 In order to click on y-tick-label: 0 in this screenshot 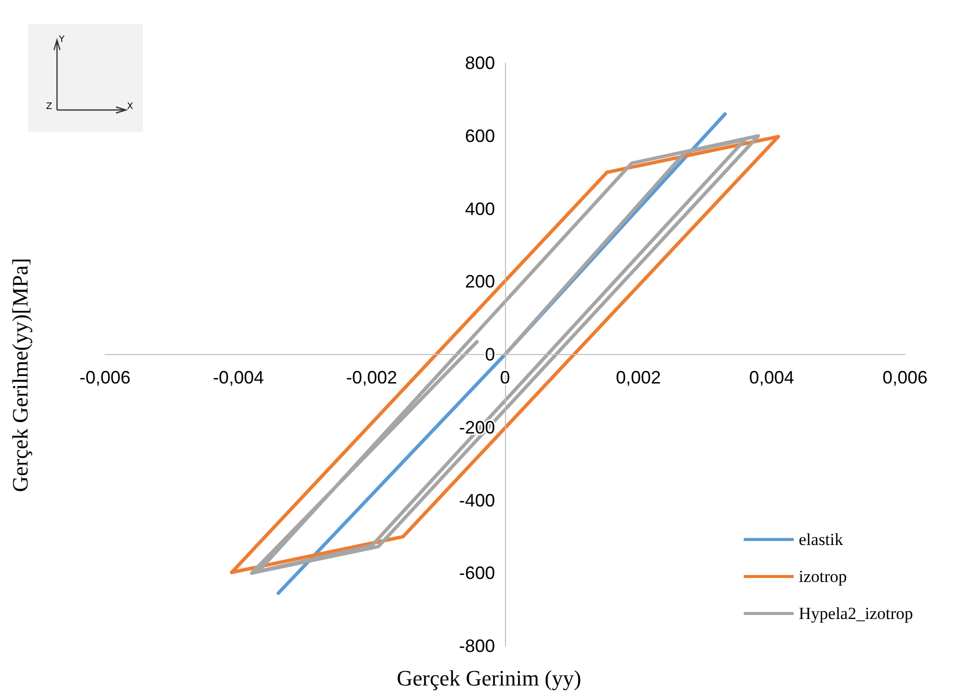, I will do `click(489, 354)`.